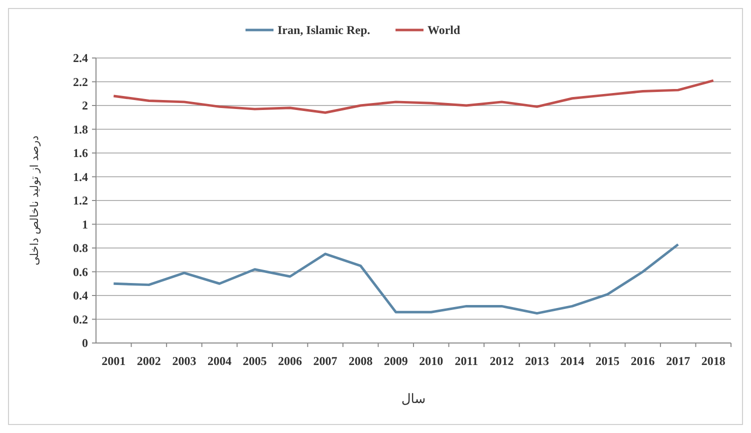 The width and height of the screenshot is (751, 433). Describe the element at coordinates (290, 361) in the screenshot. I see `x-tick-label: 2006` at that location.